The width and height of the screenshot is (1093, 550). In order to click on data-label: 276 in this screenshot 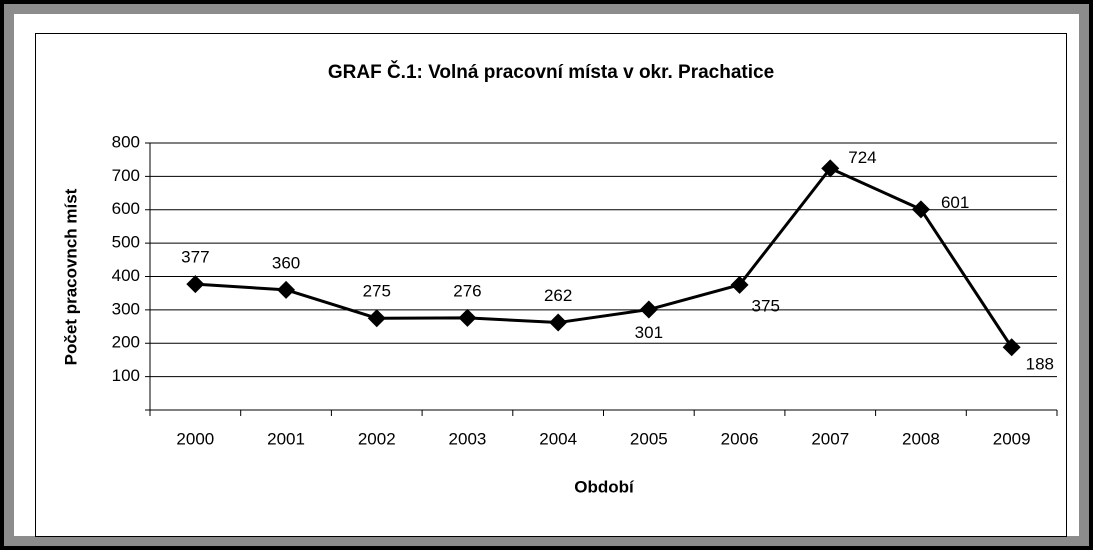, I will do `click(467, 290)`.